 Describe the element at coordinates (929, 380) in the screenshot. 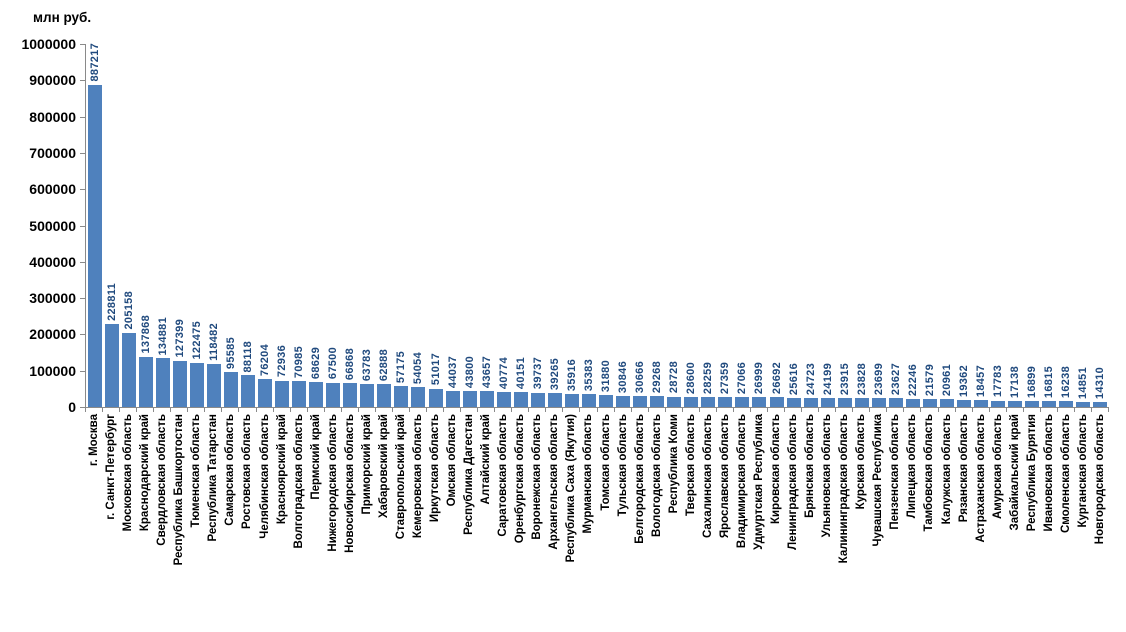

I see `bar-value-label: 21579` at that location.